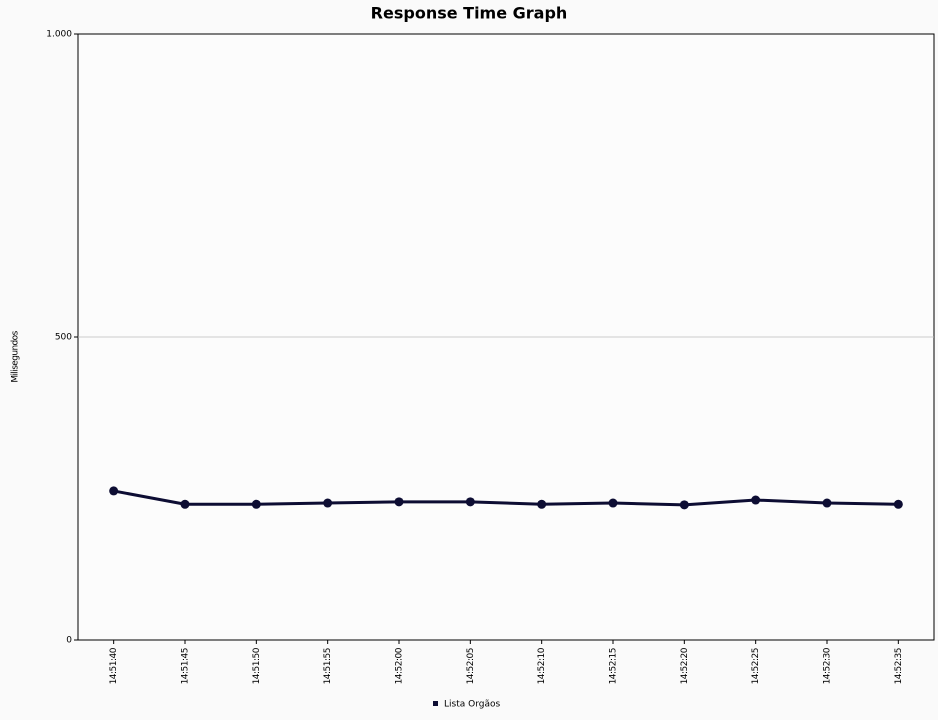  I want to click on x-tick-label: 14:51:45, so click(186, 666).